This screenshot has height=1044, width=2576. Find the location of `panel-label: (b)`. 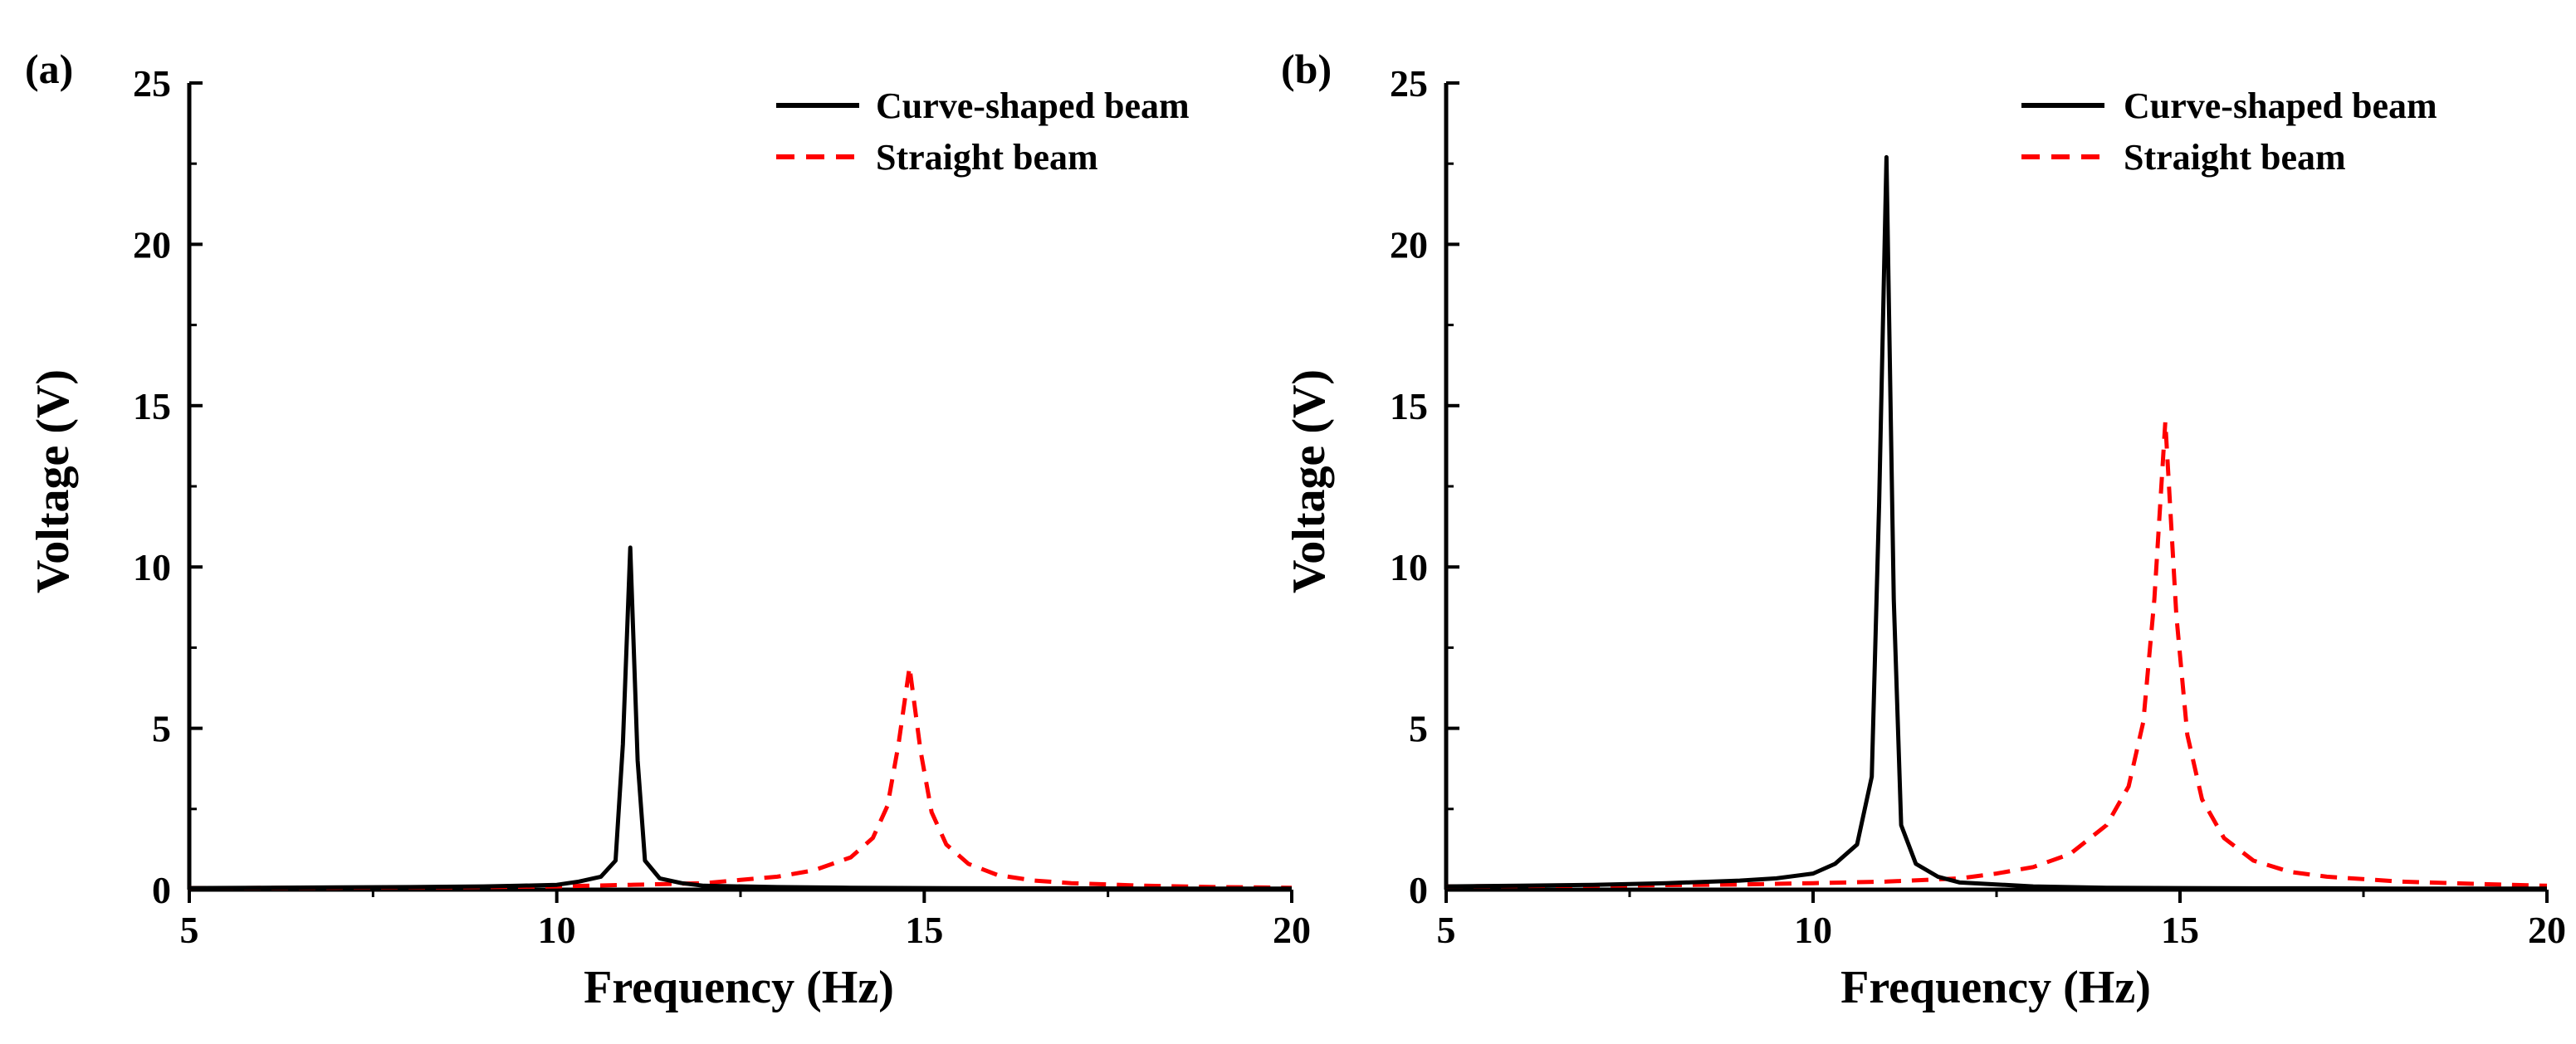

panel-label: (b) is located at coordinates (1306, 69).